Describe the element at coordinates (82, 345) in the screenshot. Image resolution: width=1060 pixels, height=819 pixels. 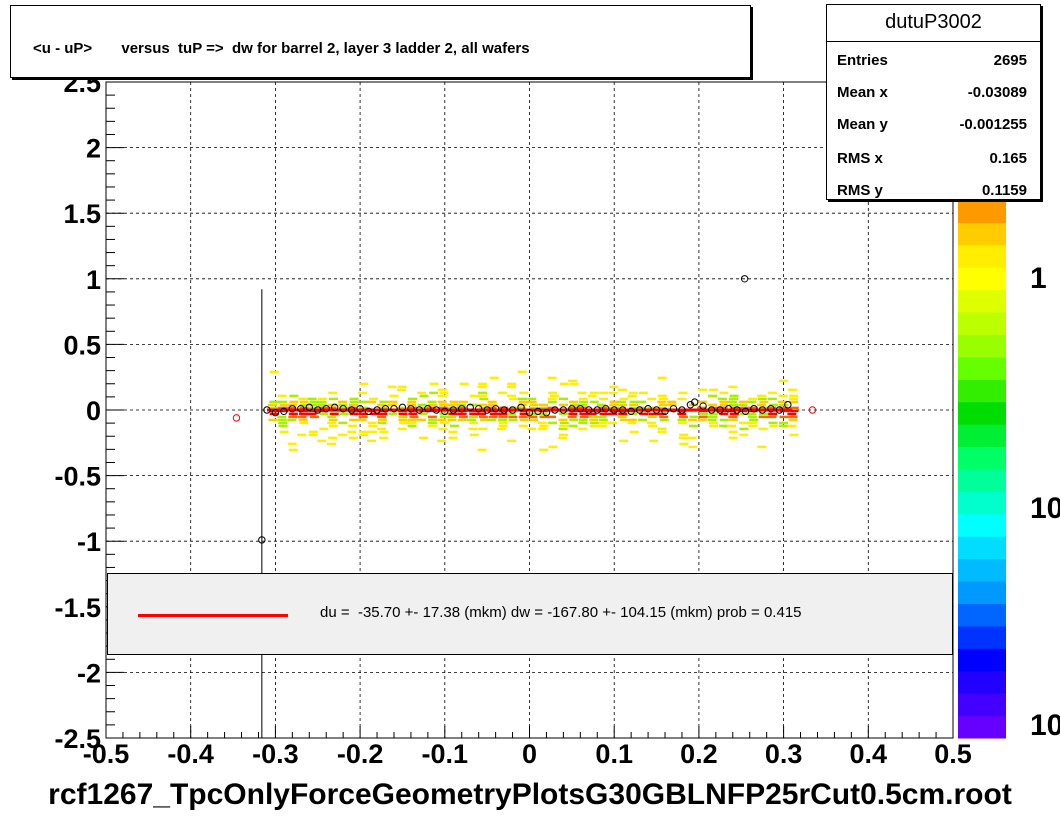
I see `y-tick-label: 0.5` at that location.